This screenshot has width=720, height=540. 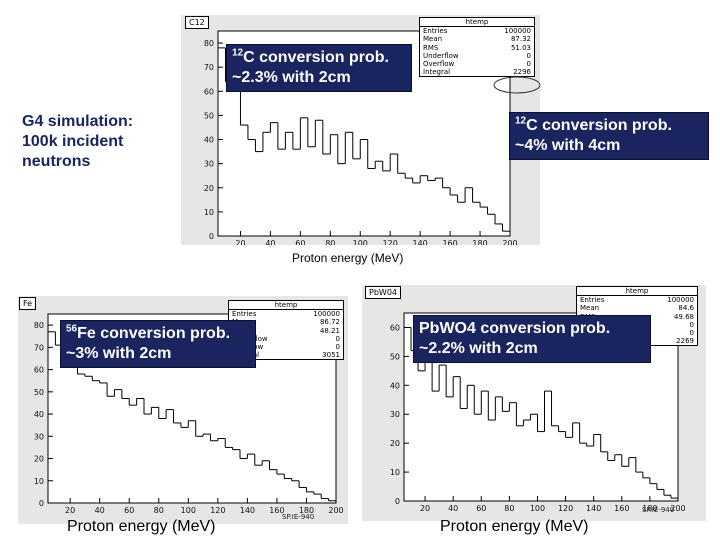 What do you see at coordinates (420, 242) in the screenshot?
I see `c12-x-tick-label: 140` at bounding box center [420, 242].